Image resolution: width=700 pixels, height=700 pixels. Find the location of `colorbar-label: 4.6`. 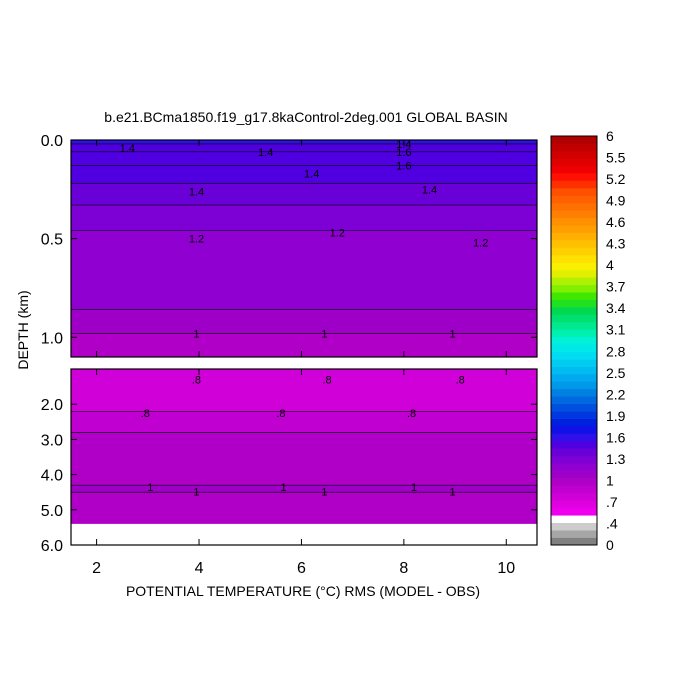

colorbar-label: 4.6 is located at coordinates (616, 222).